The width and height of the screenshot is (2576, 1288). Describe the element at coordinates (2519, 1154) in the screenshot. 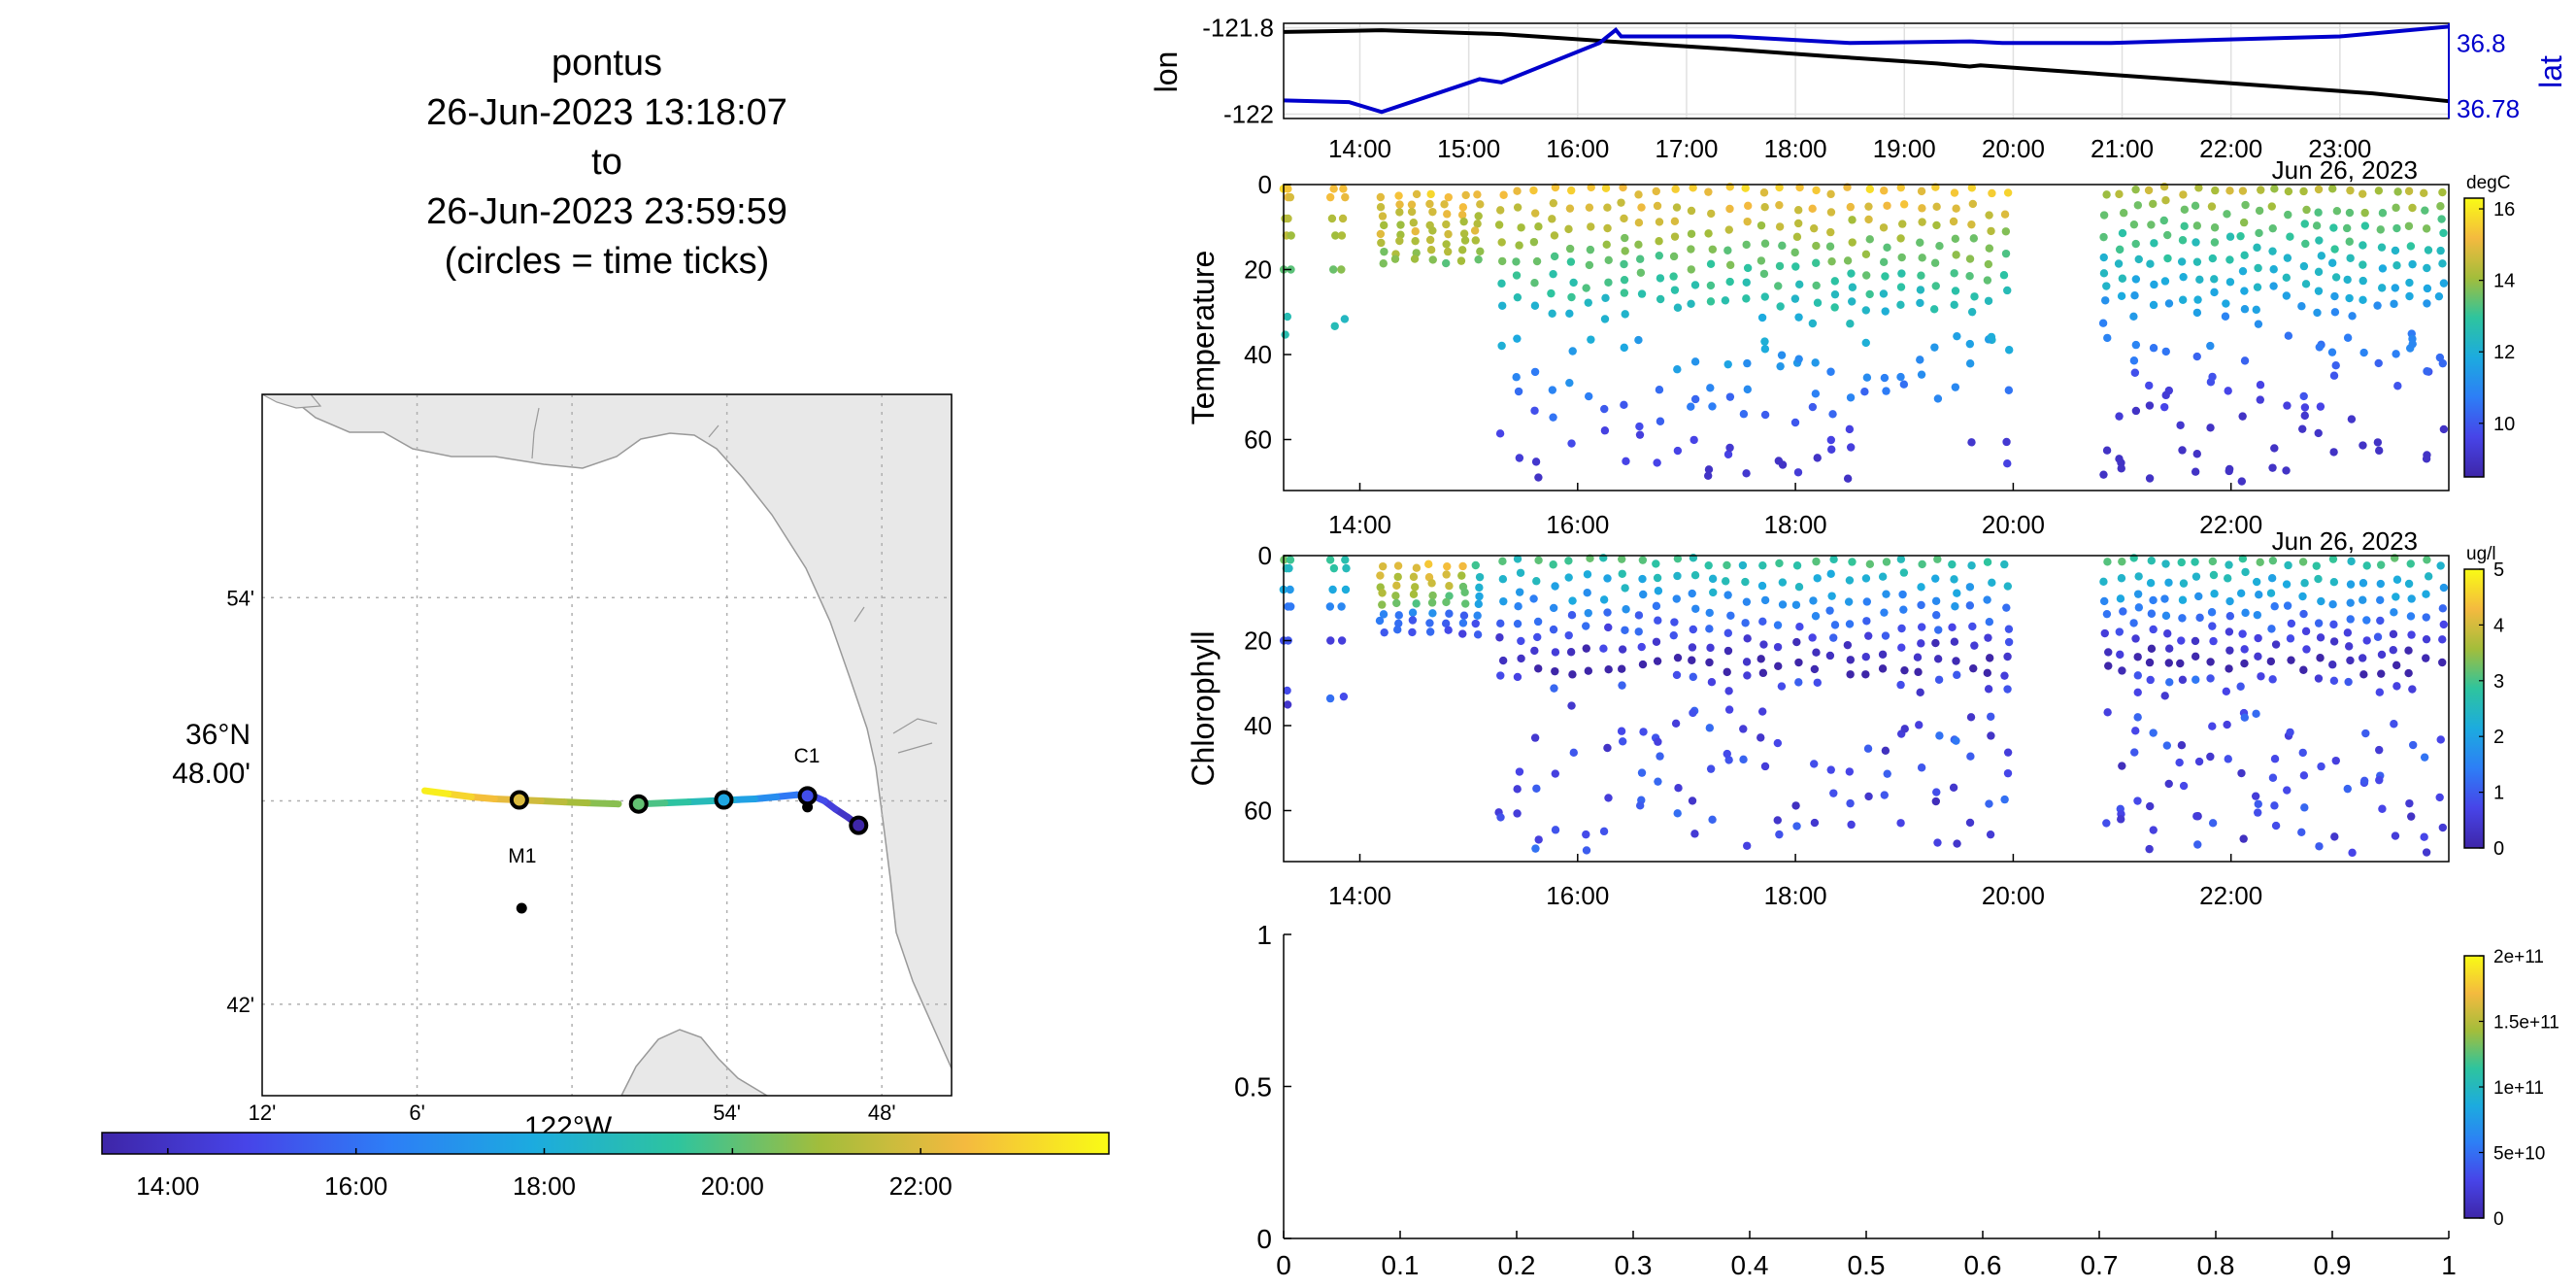

I see `empty-colorbar-tick-label: 5e+10` at that location.